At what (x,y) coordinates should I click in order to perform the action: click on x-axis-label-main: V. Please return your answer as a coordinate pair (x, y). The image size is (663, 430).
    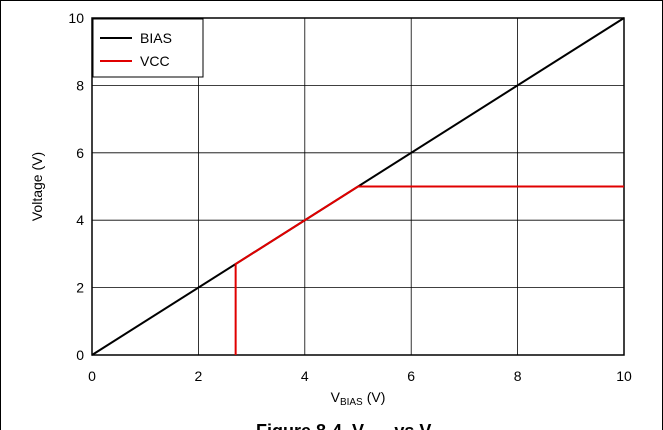
    Looking at the image, I should click on (336, 397).